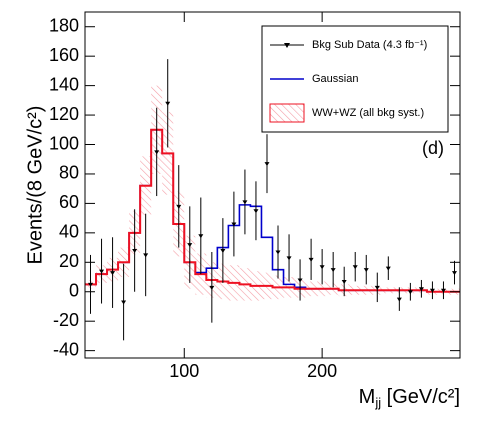 The height and width of the screenshot is (422, 482). Describe the element at coordinates (433, 148) in the screenshot. I see `annotation: (d)` at that location.